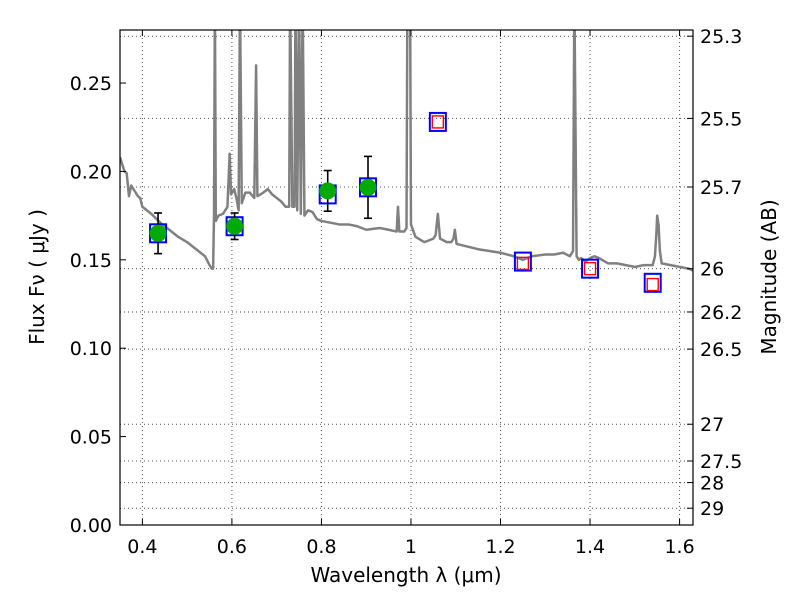 The image size is (800, 600). I want to click on y-axis-label: Flux Fν ( μJy ), so click(37, 277).